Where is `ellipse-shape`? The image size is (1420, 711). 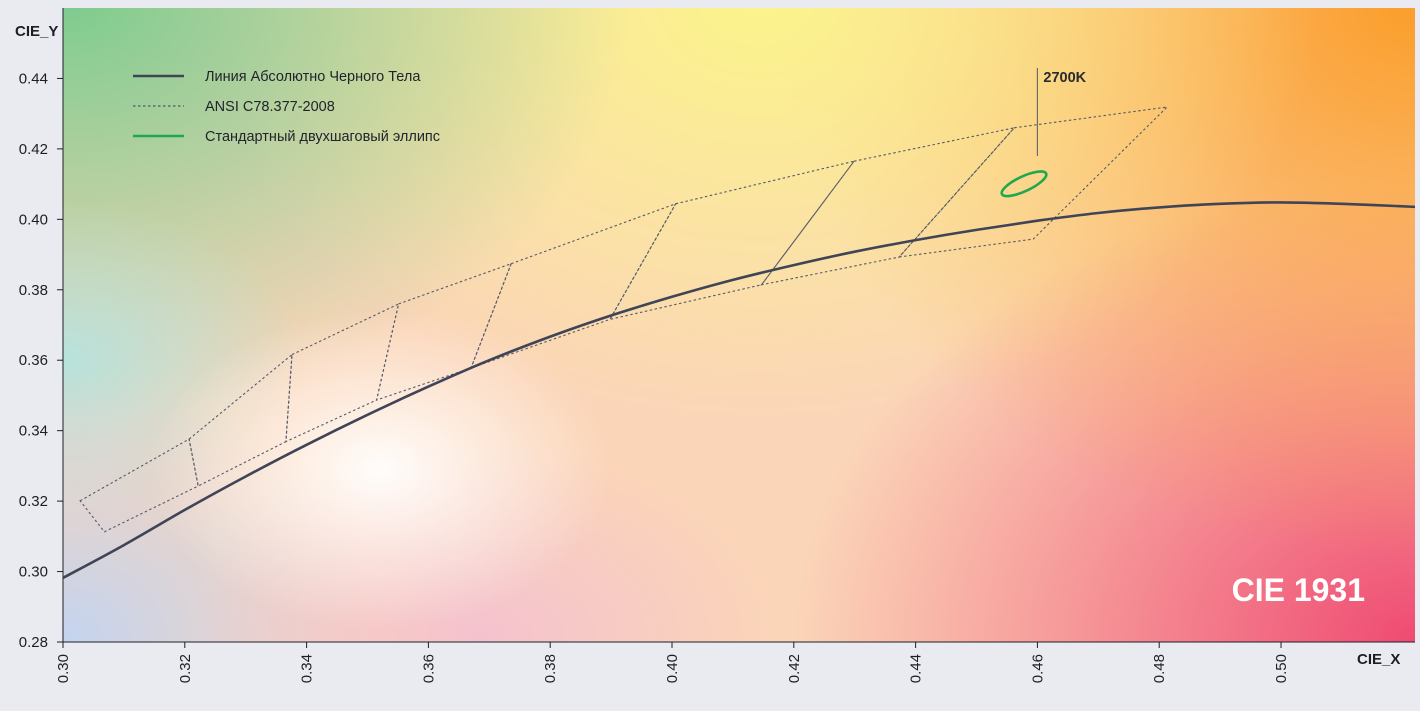
ellipse-shape is located at coordinates (1024, 184).